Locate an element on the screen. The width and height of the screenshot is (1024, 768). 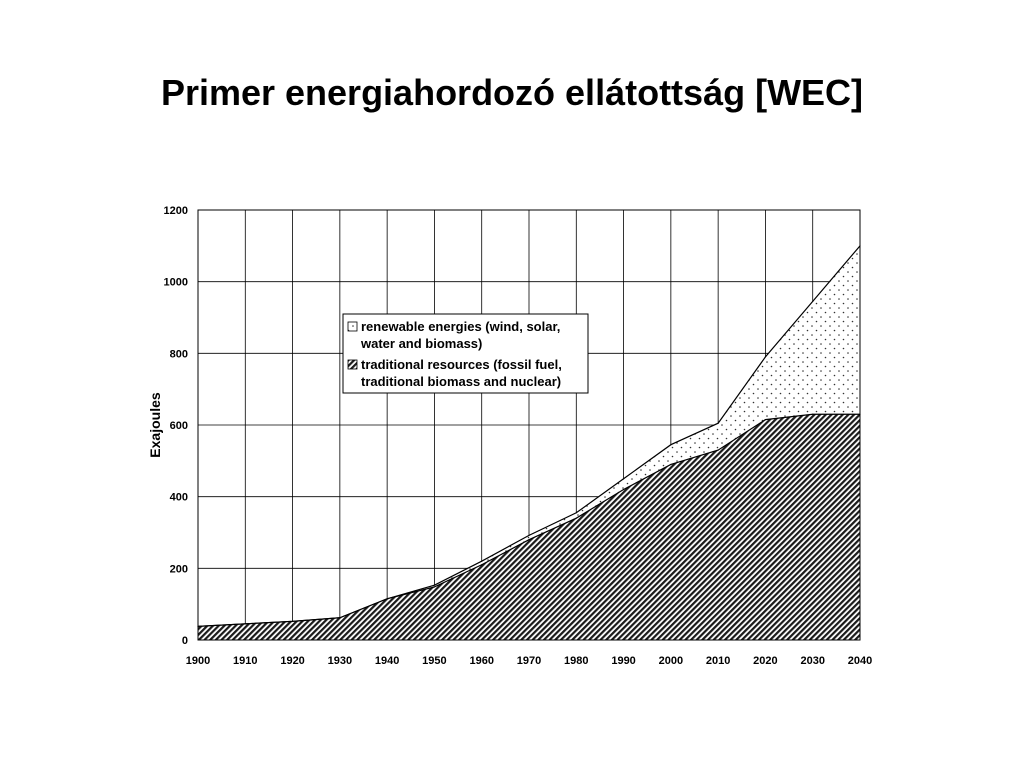
legend-swatch-renewable is located at coordinates (352, 326).